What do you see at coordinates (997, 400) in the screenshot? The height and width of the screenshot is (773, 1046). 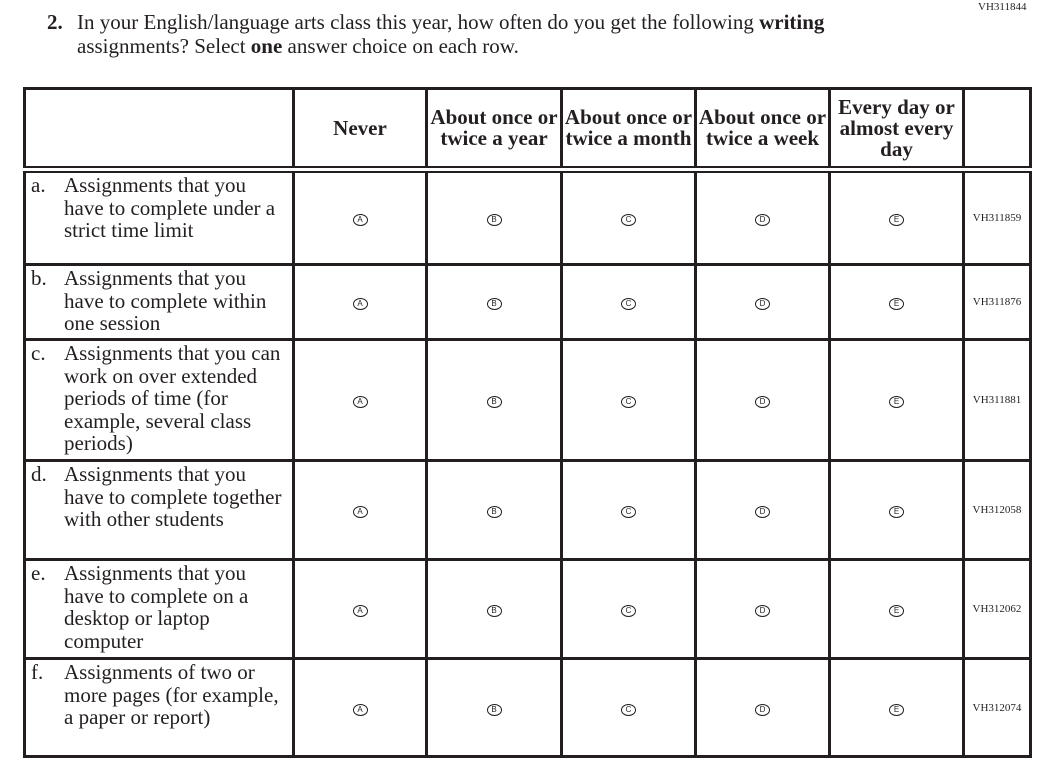 I see `row-code: VH311881` at bounding box center [997, 400].